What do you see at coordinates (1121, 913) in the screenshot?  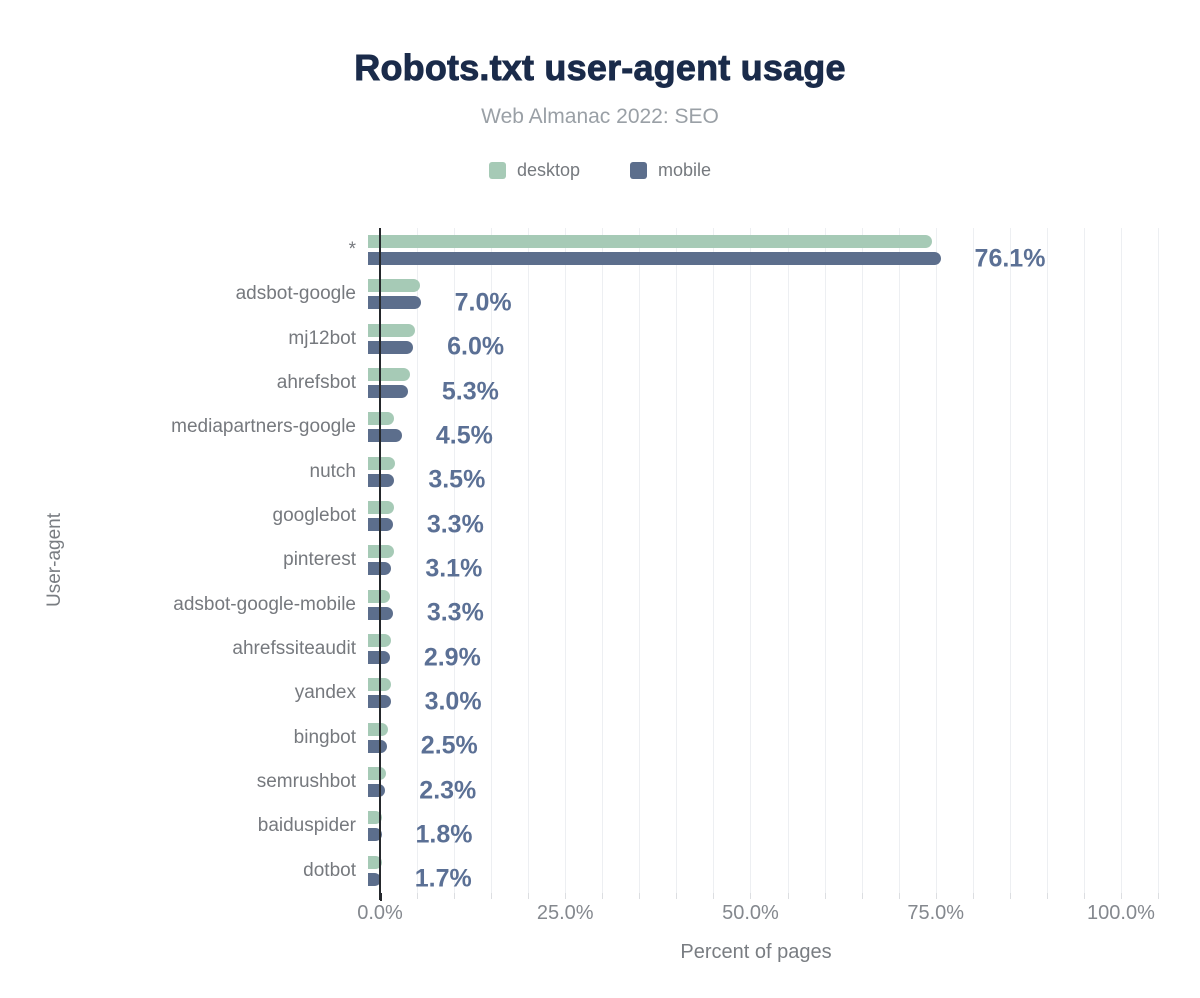 I see `x-tick-label: 100.0%` at bounding box center [1121, 913].